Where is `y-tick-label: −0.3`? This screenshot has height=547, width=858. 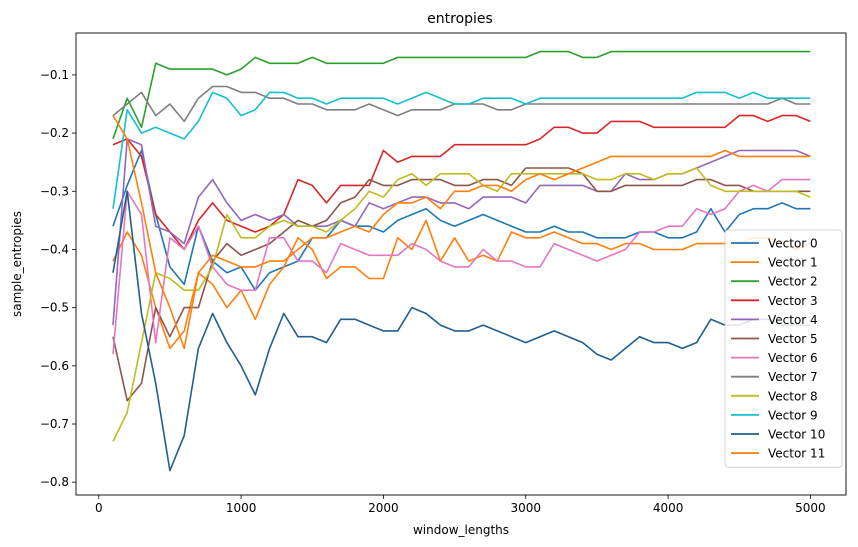
y-tick-label: −0.3 is located at coordinates (54, 191).